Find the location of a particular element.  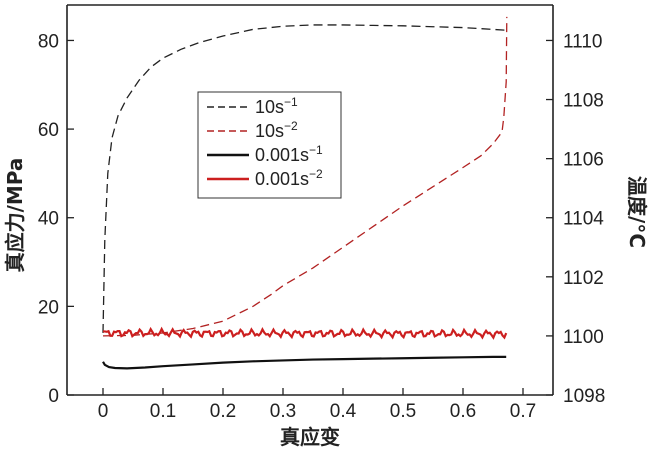

legend-label: 0.001s−1 is located at coordinates (289, 154).